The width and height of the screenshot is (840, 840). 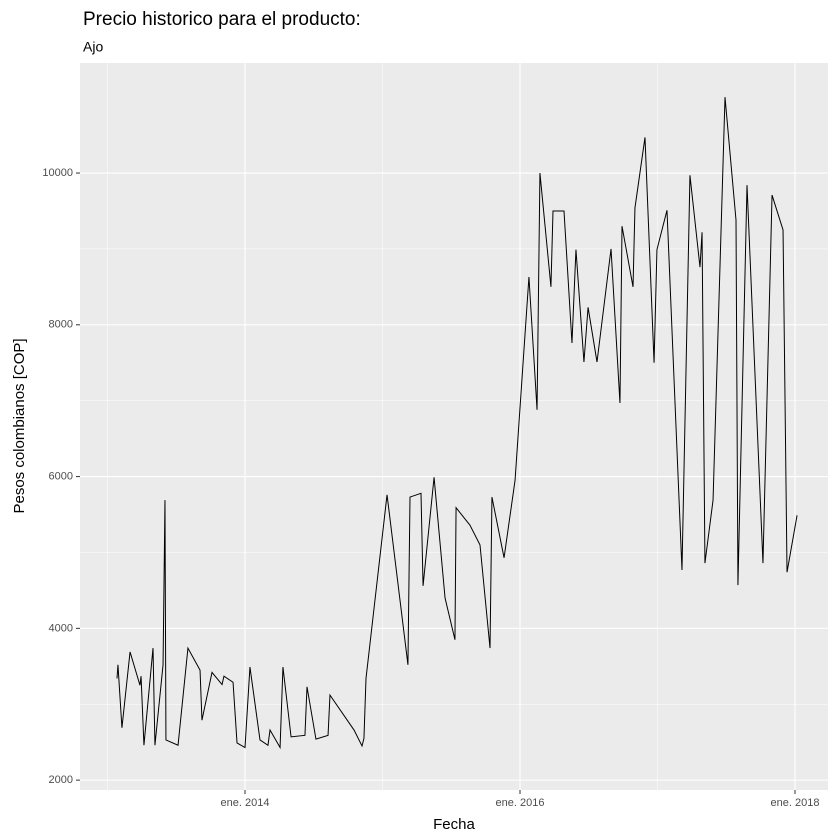 What do you see at coordinates (454, 824) in the screenshot?
I see `x-axis-title: Fecha` at bounding box center [454, 824].